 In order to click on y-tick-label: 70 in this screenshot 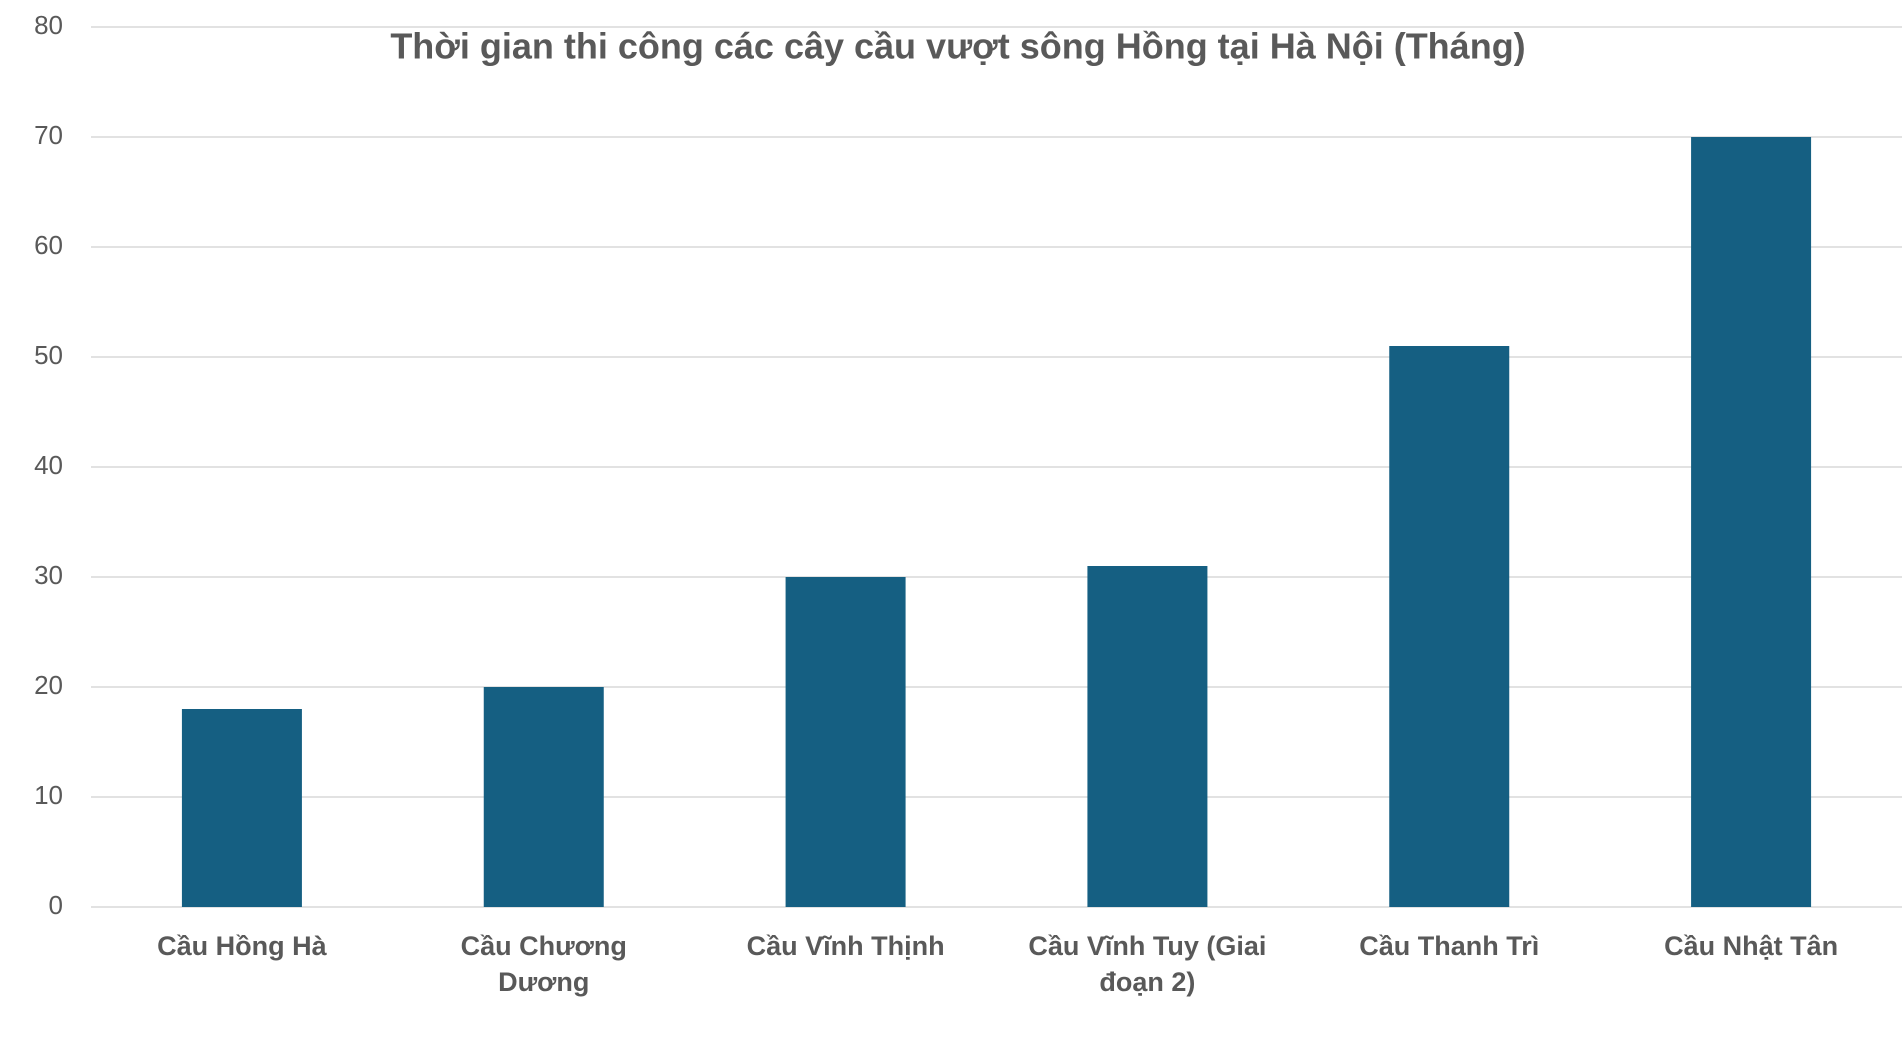, I will do `click(48, 135)`.